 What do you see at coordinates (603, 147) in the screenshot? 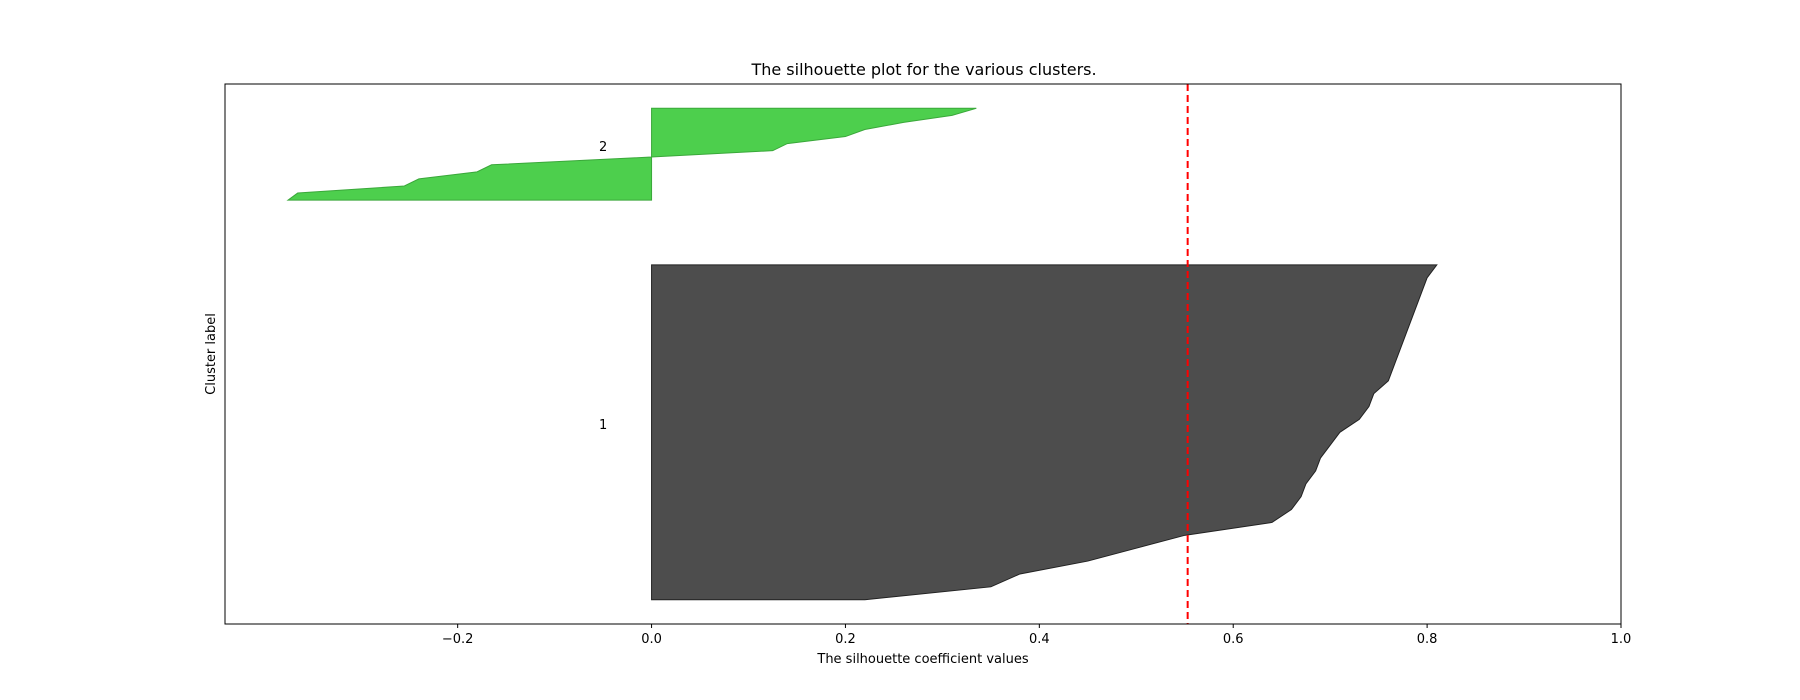
I see `cluster-2-label: 2` at bounding box center [603, 147].